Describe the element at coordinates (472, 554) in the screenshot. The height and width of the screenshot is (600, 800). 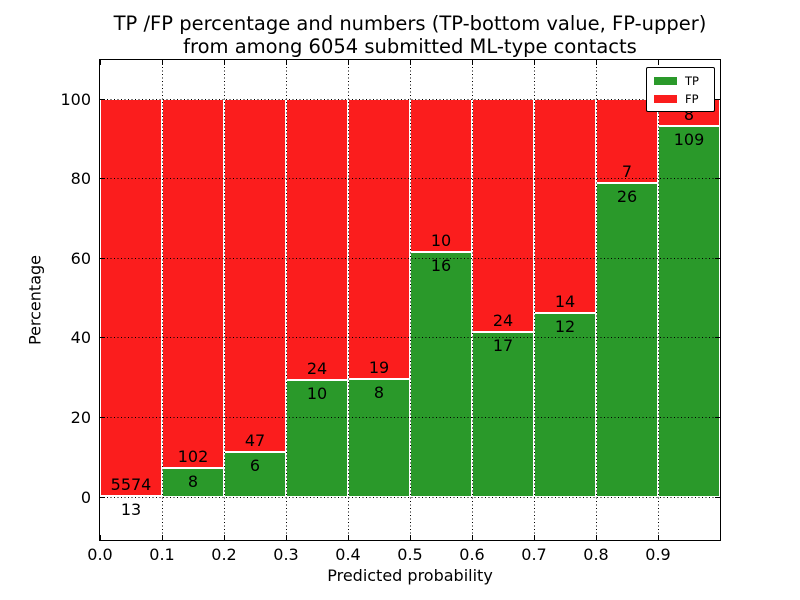
I see `x-tick-label: 0.6` at that location.